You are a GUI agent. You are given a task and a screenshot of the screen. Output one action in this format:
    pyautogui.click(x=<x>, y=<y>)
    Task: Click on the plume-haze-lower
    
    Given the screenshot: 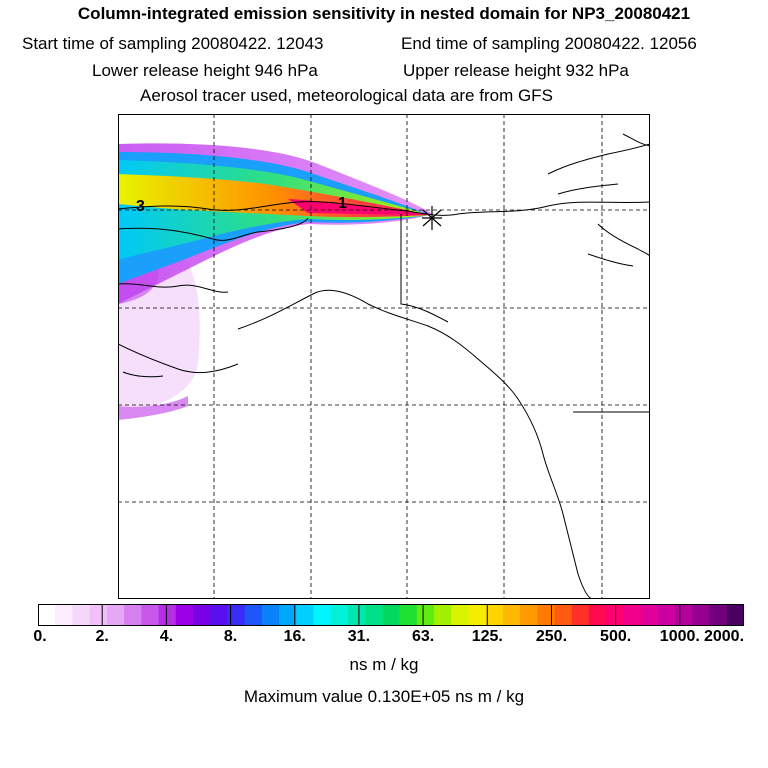 What is the action you would take?
    pyautogui.click(x=153, y=408)
    